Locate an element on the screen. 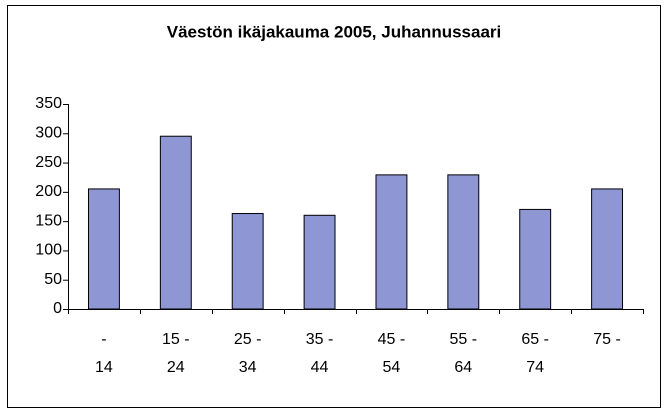 This screenshot has height=418, width=668. y-tick-label: 350 is located at coordinates (48, 103).